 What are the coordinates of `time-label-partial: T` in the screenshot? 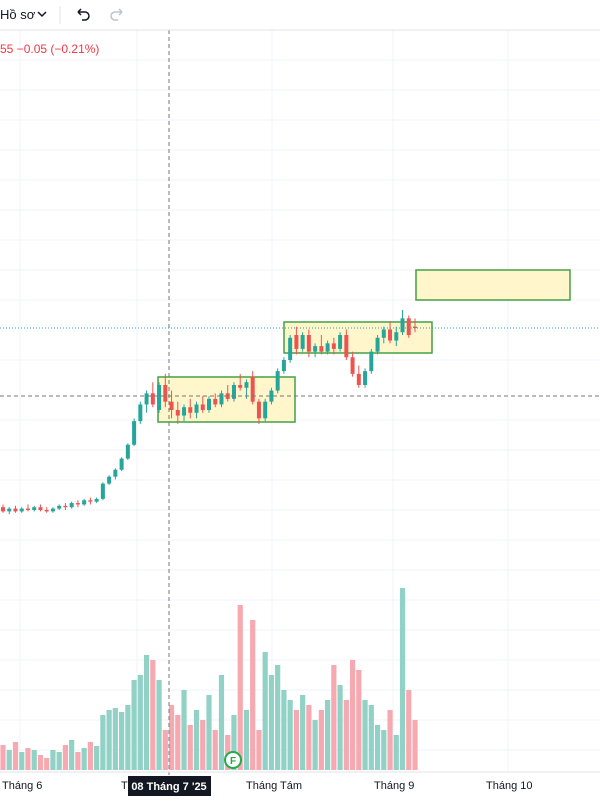 It's located at (124, 786).